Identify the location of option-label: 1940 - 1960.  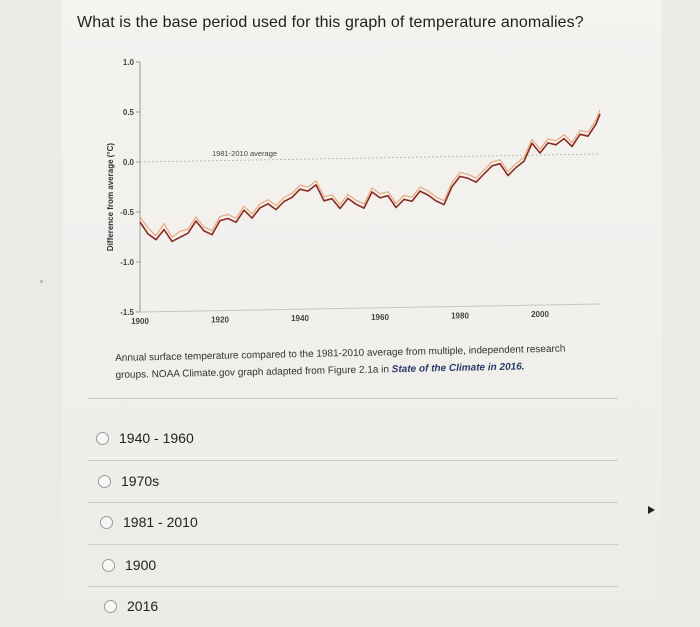
(156, 438).